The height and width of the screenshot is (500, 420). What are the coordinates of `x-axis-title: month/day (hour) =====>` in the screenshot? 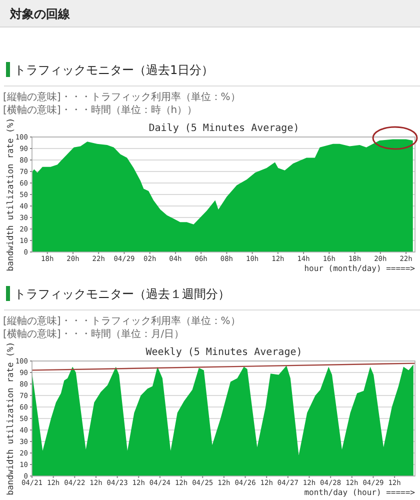 It's located at (360, 492).